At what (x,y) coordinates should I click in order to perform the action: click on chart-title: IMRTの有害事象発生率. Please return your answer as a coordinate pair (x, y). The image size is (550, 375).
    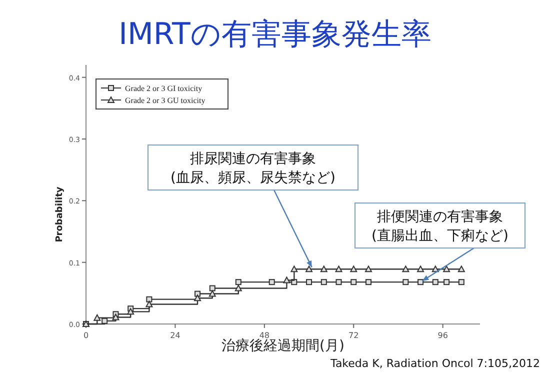
    Looking at the image, I should click on (275, 34).